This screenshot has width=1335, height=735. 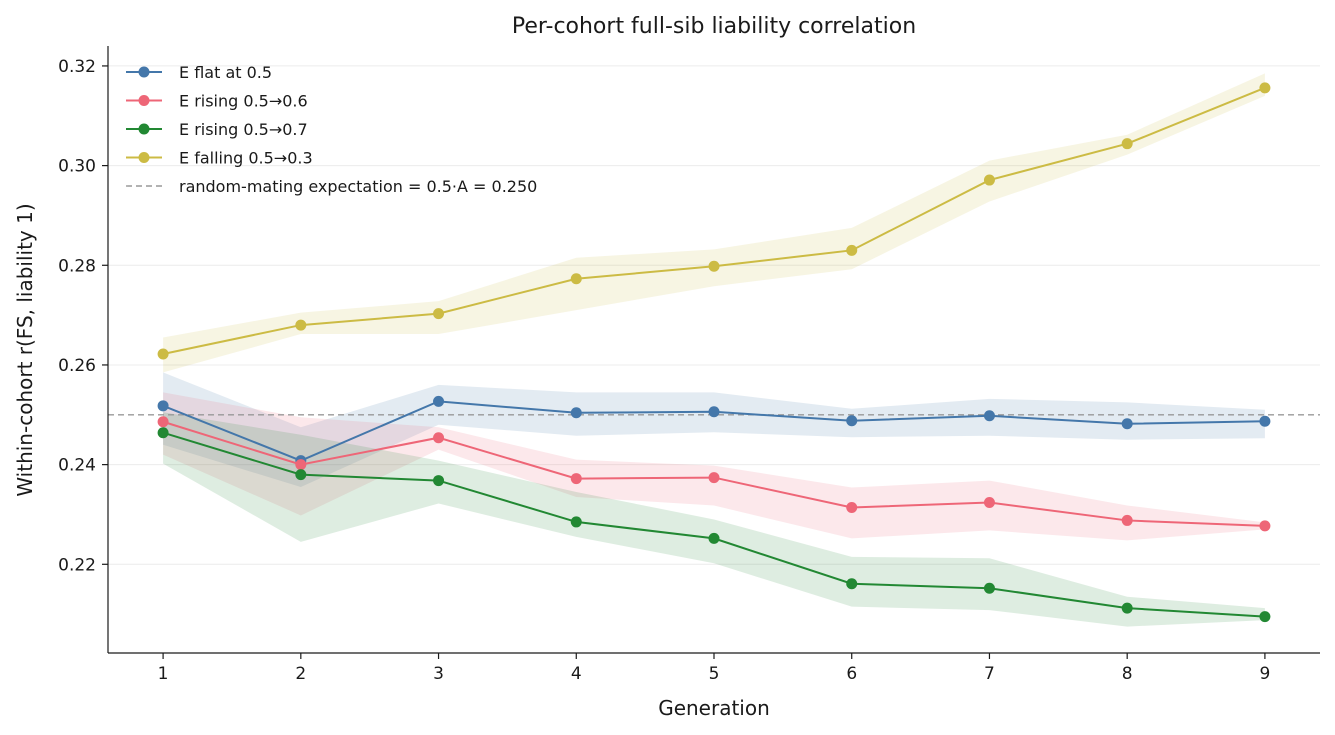 What do you see at coordinates (243, 129) in the screenshot?
I see `legend-label: E rising 0.5→0.7` at bounding box center [243, 129].